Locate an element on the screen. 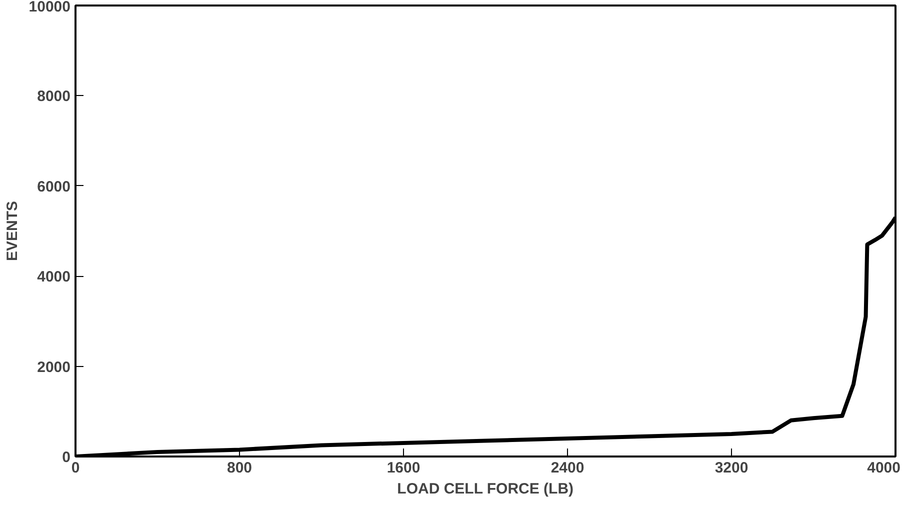  y-tick-label: 0 is located at coordinates (66, 457).